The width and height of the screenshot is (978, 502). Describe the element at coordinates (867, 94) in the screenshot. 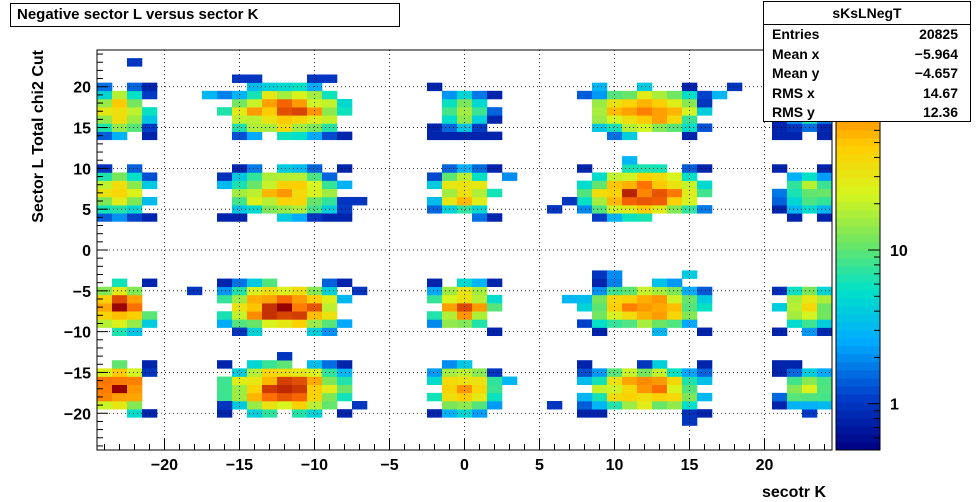

I see `stats-row-rms-x: RMS x 14.67` at that location.